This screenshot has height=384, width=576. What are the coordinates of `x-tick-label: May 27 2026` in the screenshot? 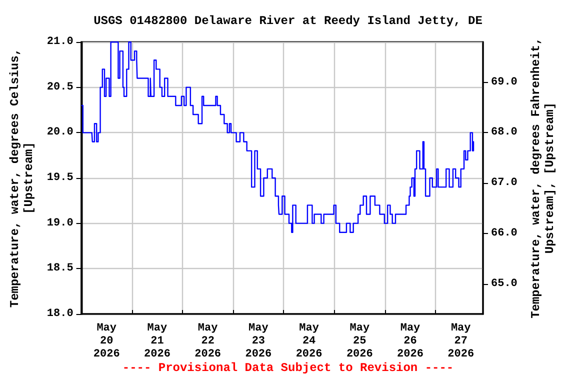 It's located at (461, 341).